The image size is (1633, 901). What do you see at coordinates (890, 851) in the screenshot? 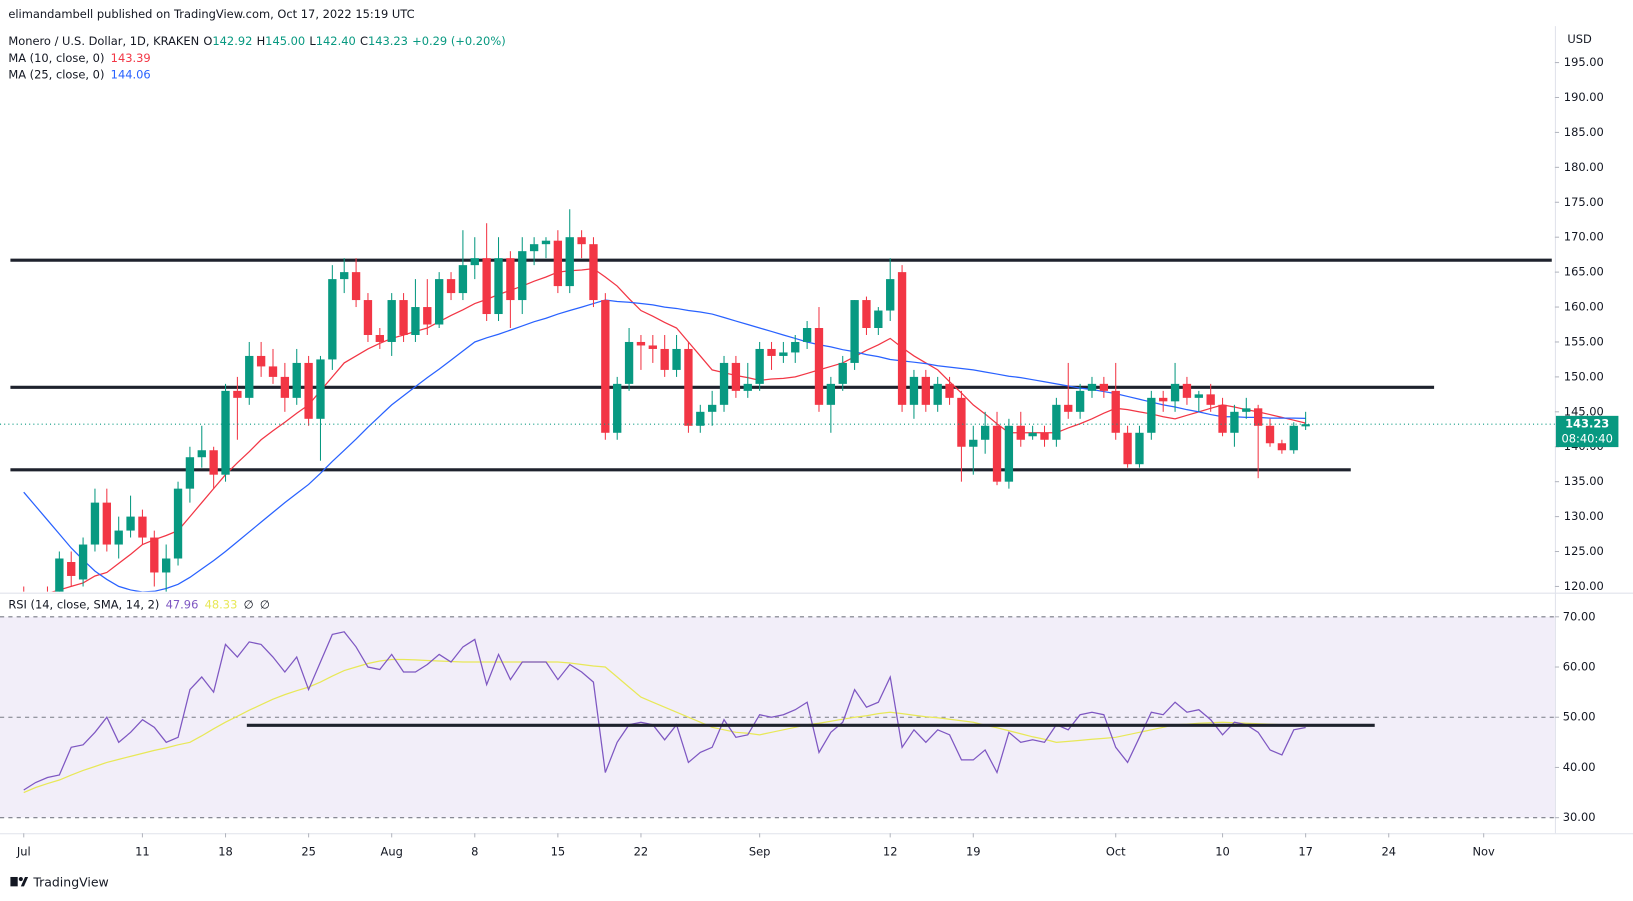
I see `x-tick-label: 12` at bounding box center [890, 851].